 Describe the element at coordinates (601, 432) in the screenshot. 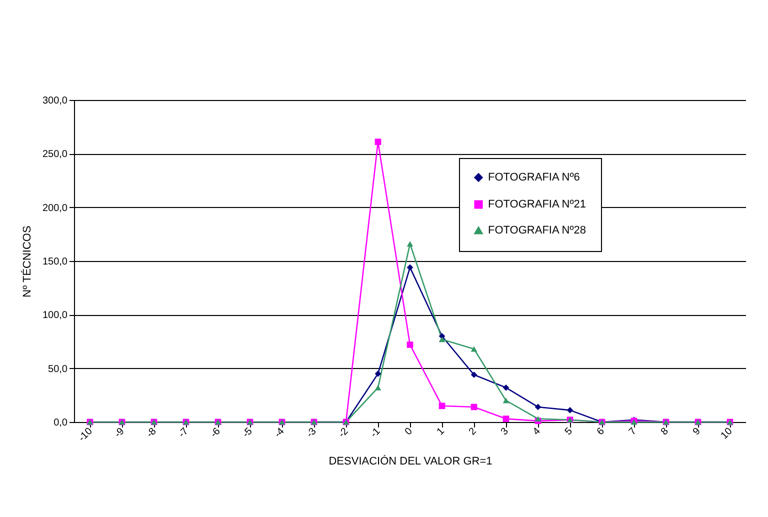

I see `x-tick-label: 6` at that location.